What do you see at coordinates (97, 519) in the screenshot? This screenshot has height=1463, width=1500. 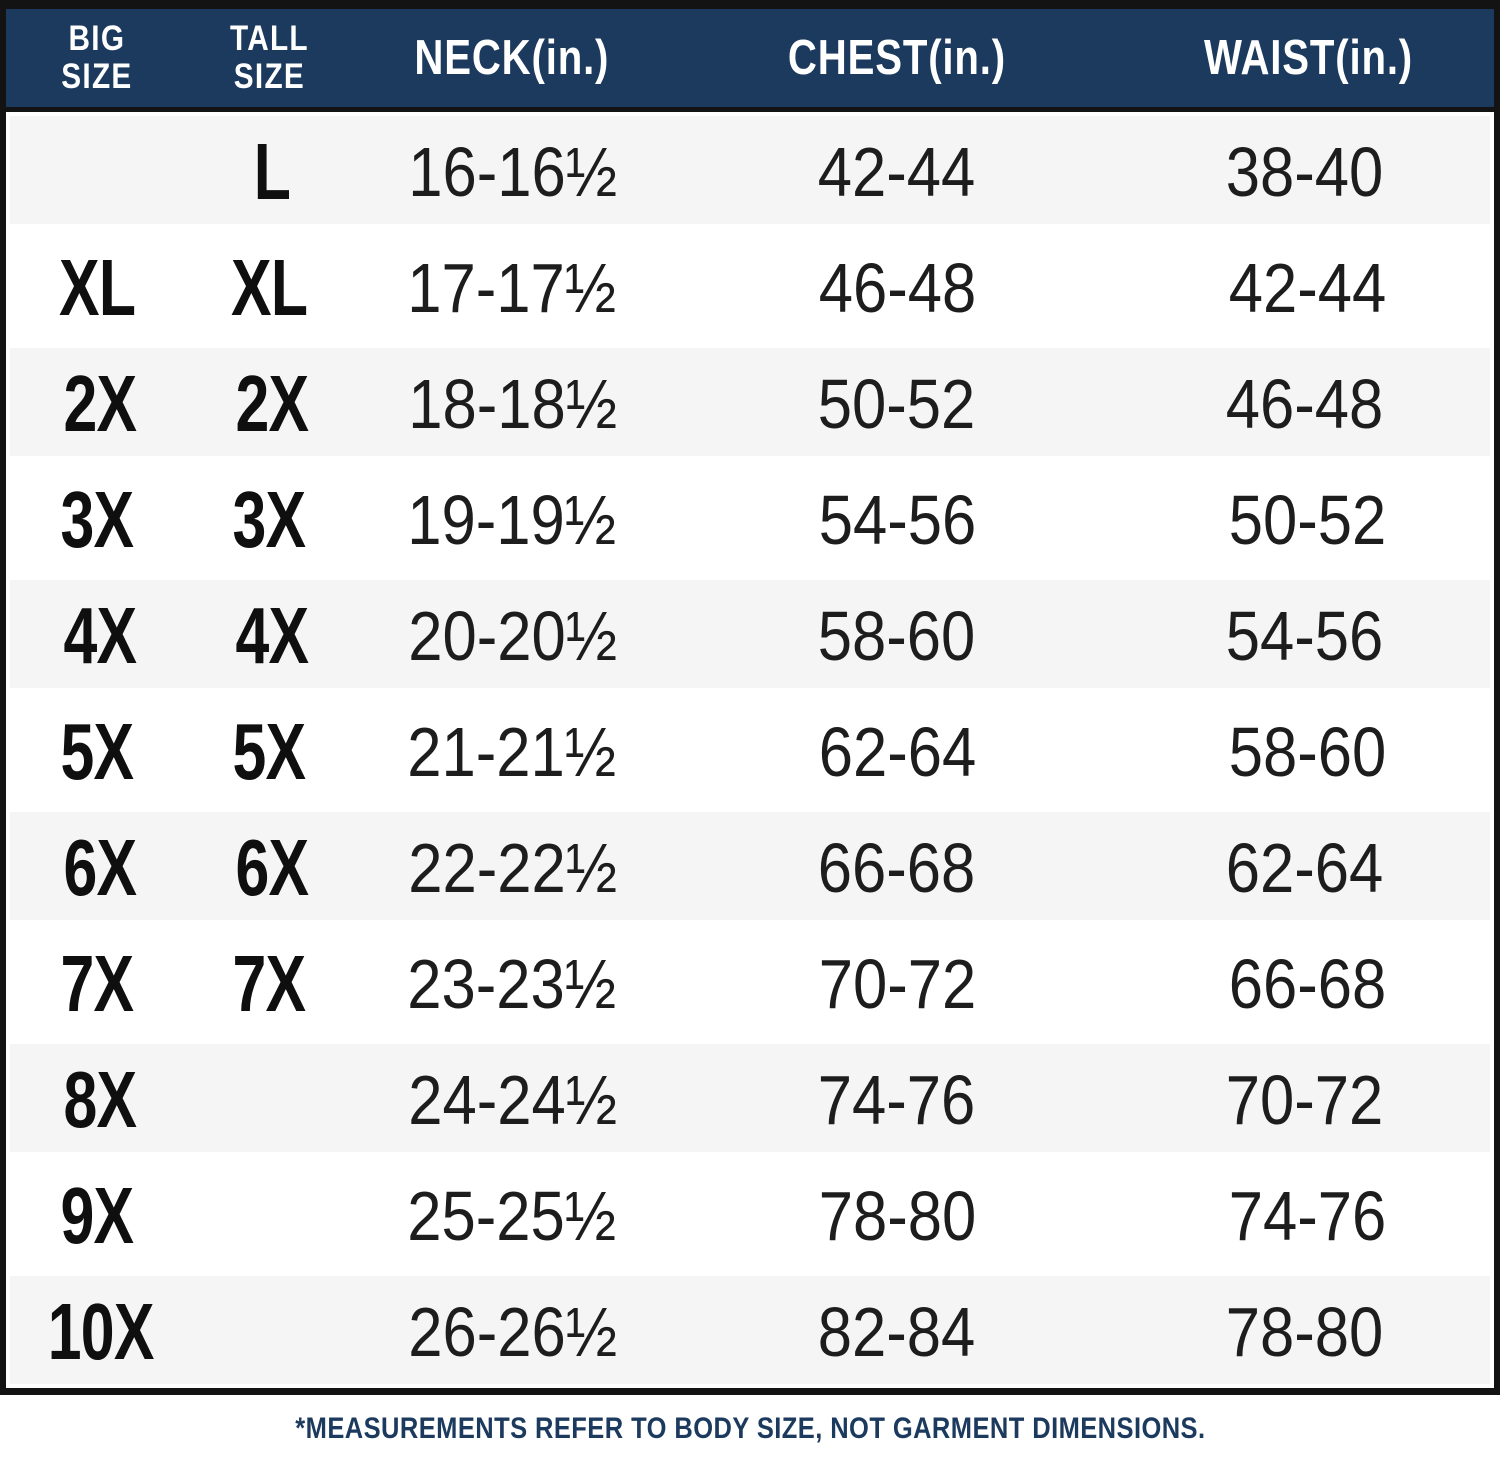 I see `cell-big-size: 3X` at bounding box center [97, 519].